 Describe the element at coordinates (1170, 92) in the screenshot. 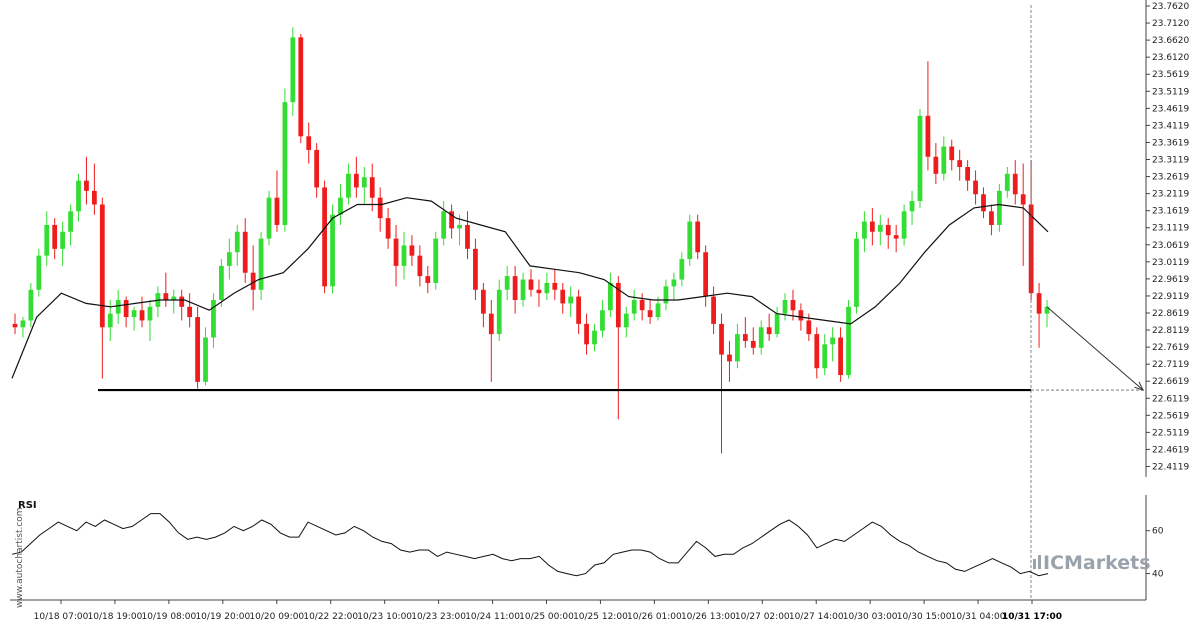

I see `price-tick-label: 23.5119` at that location.